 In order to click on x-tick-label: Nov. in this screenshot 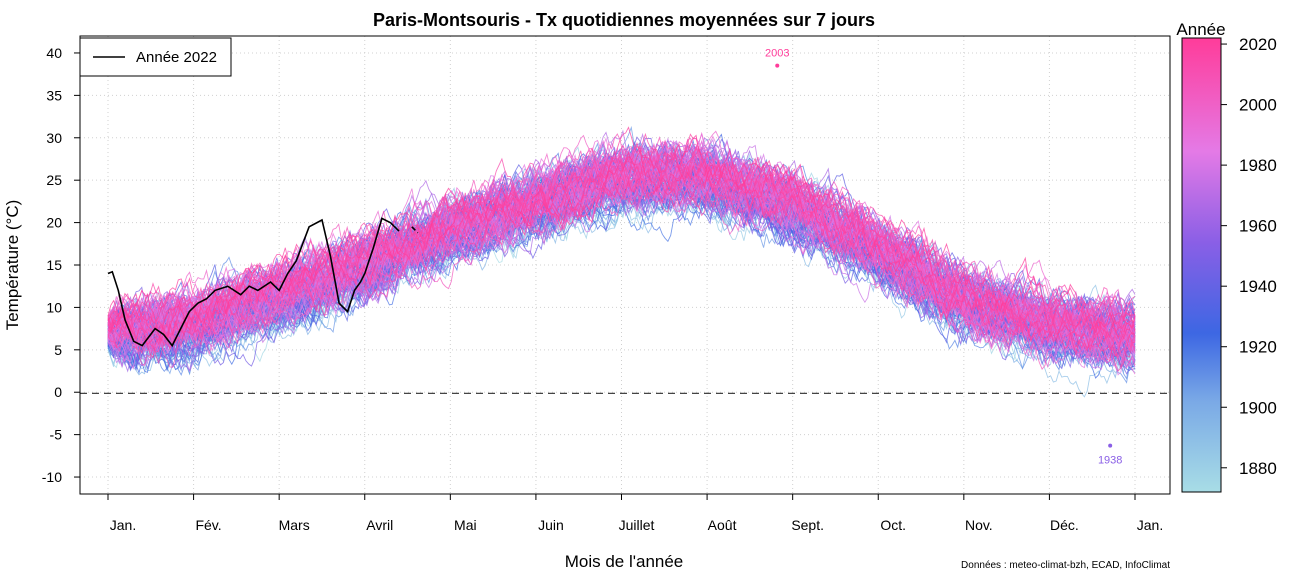, I will do `click(979, 525)`.